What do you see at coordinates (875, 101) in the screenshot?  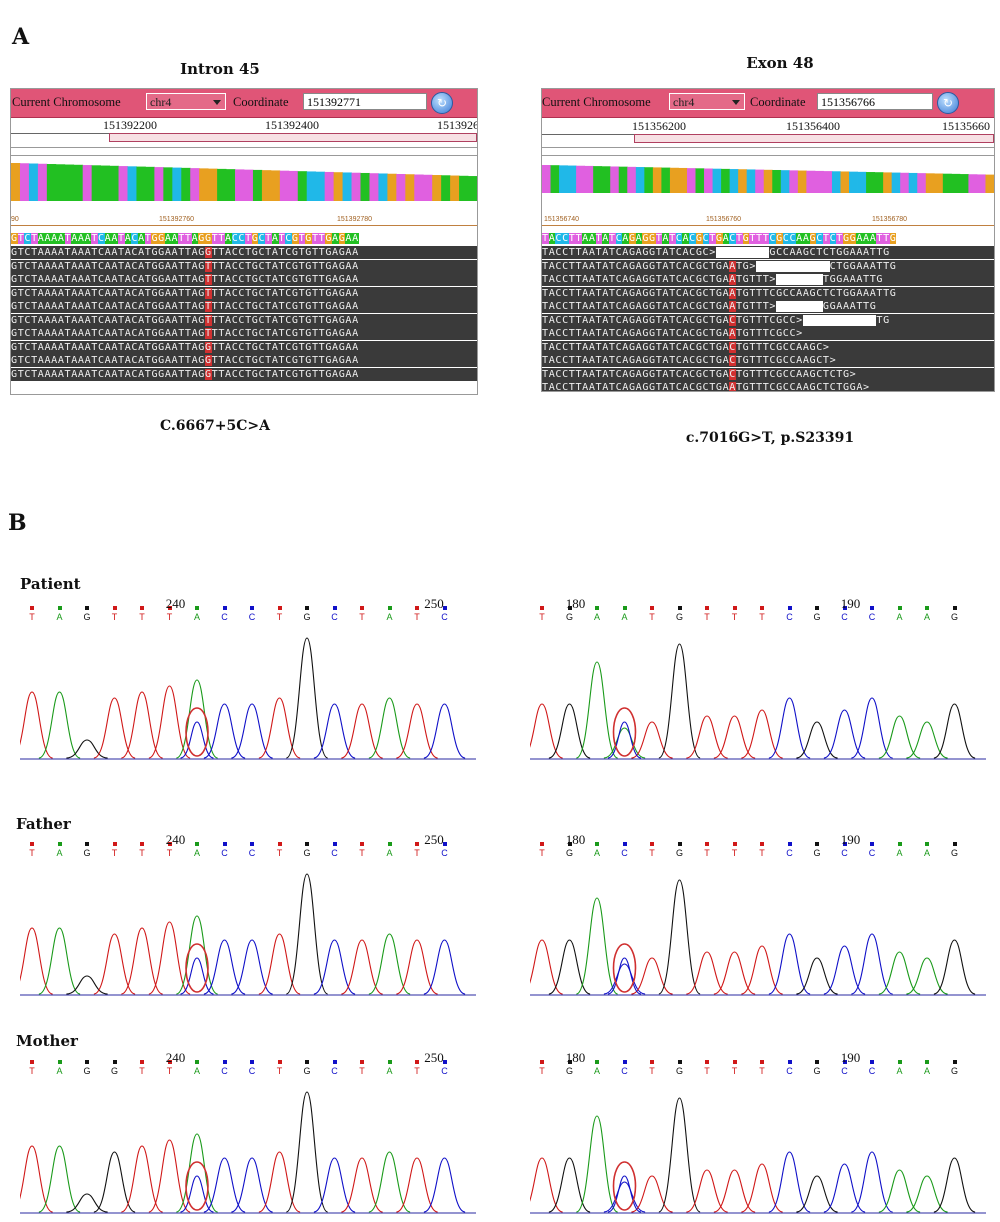 I see `coordinate-input: 151356766` at bounding box center [875, 101].